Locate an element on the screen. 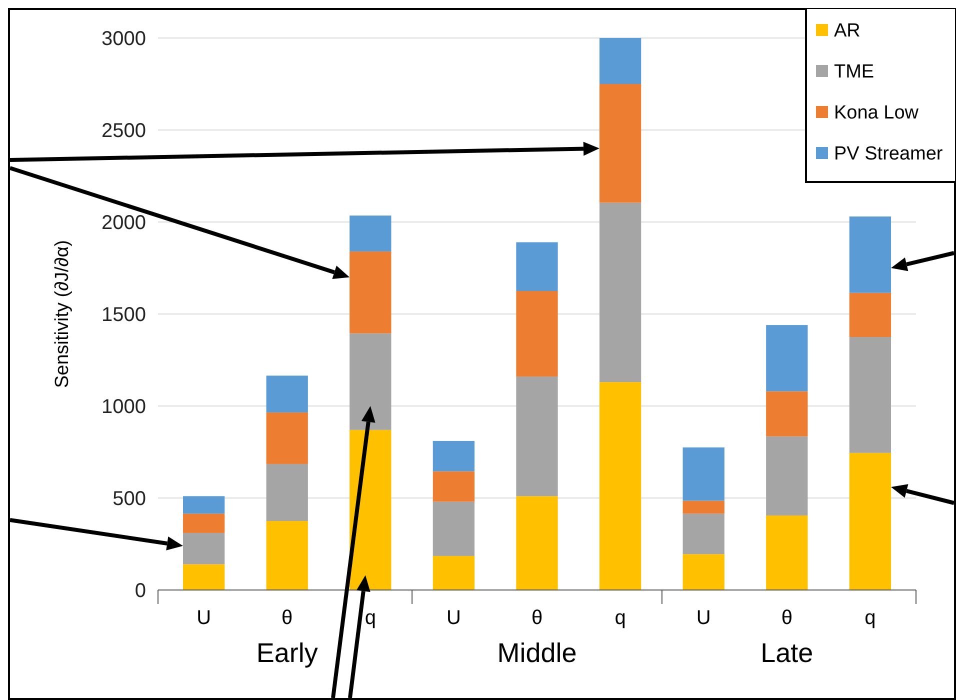  y-tick-label: 2000 is located at coordinates (124, 223).